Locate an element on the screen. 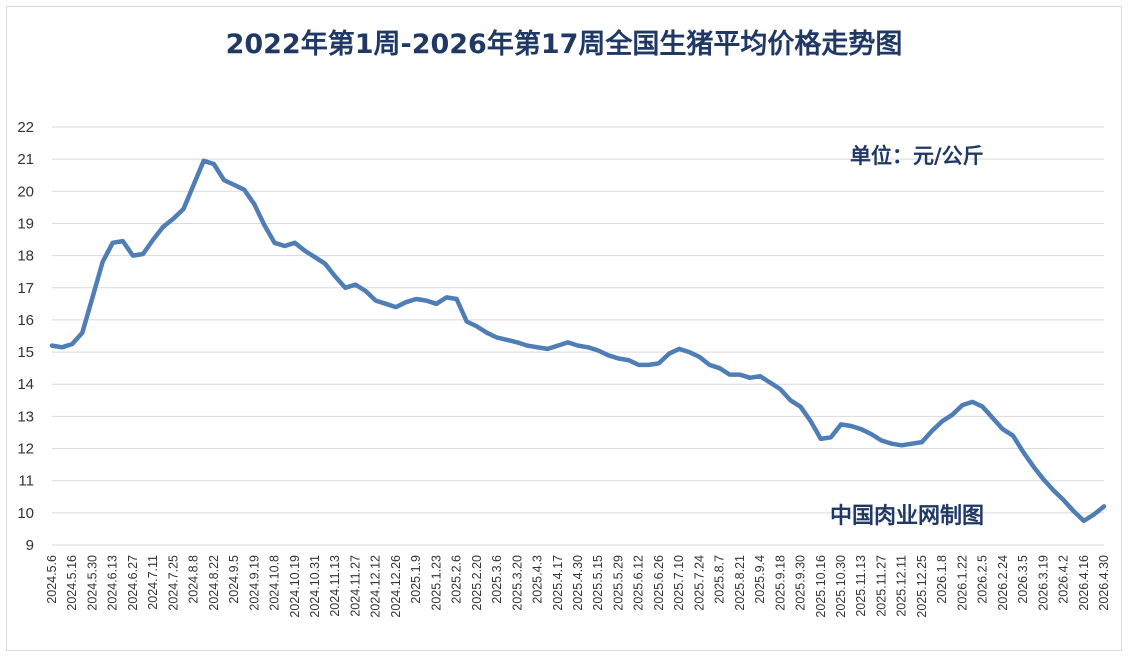 The width and height of the screenshot is (1128, 657). x-tick-label: 2026.2.5 is located at coordinates (983, 579).